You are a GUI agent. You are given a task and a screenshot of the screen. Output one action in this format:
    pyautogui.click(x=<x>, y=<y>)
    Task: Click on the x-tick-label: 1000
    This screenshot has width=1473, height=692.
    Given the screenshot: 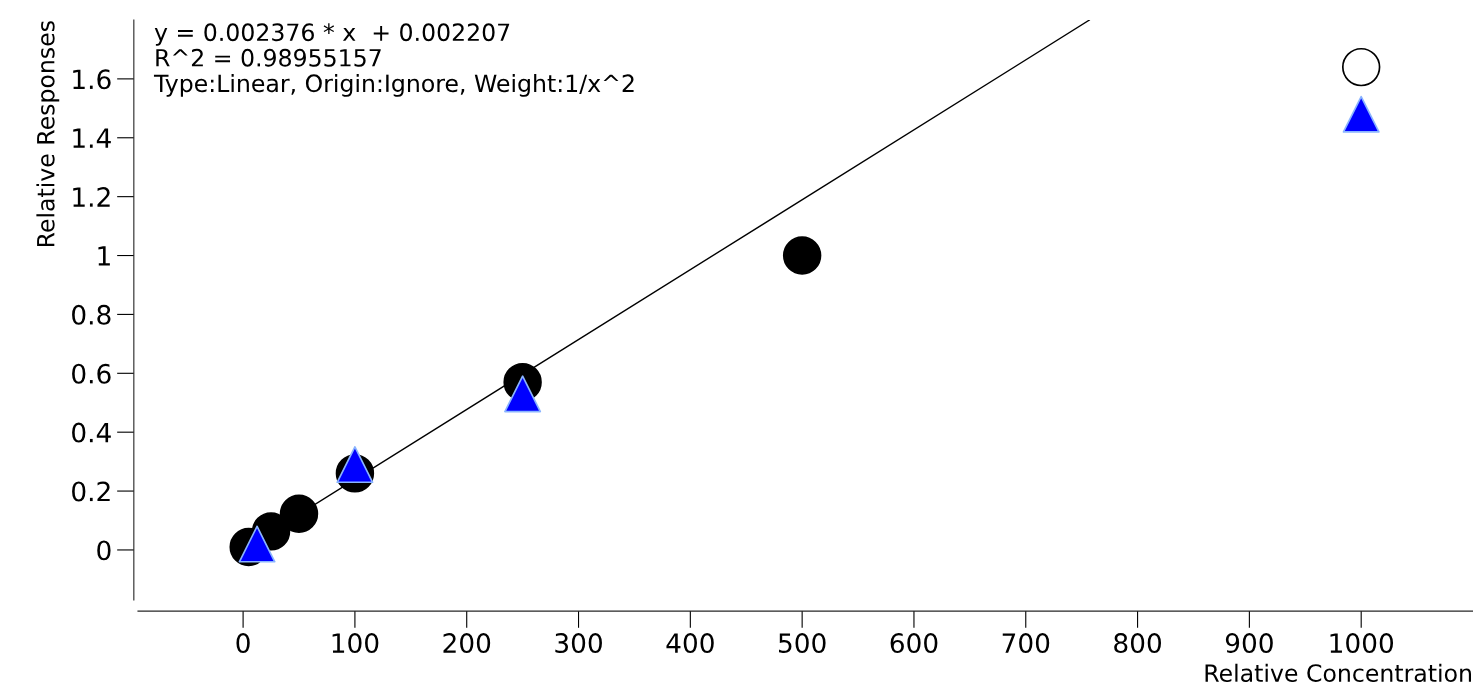 What is the action you would take?
    pyautogui.click(x=1362, y=643)
    